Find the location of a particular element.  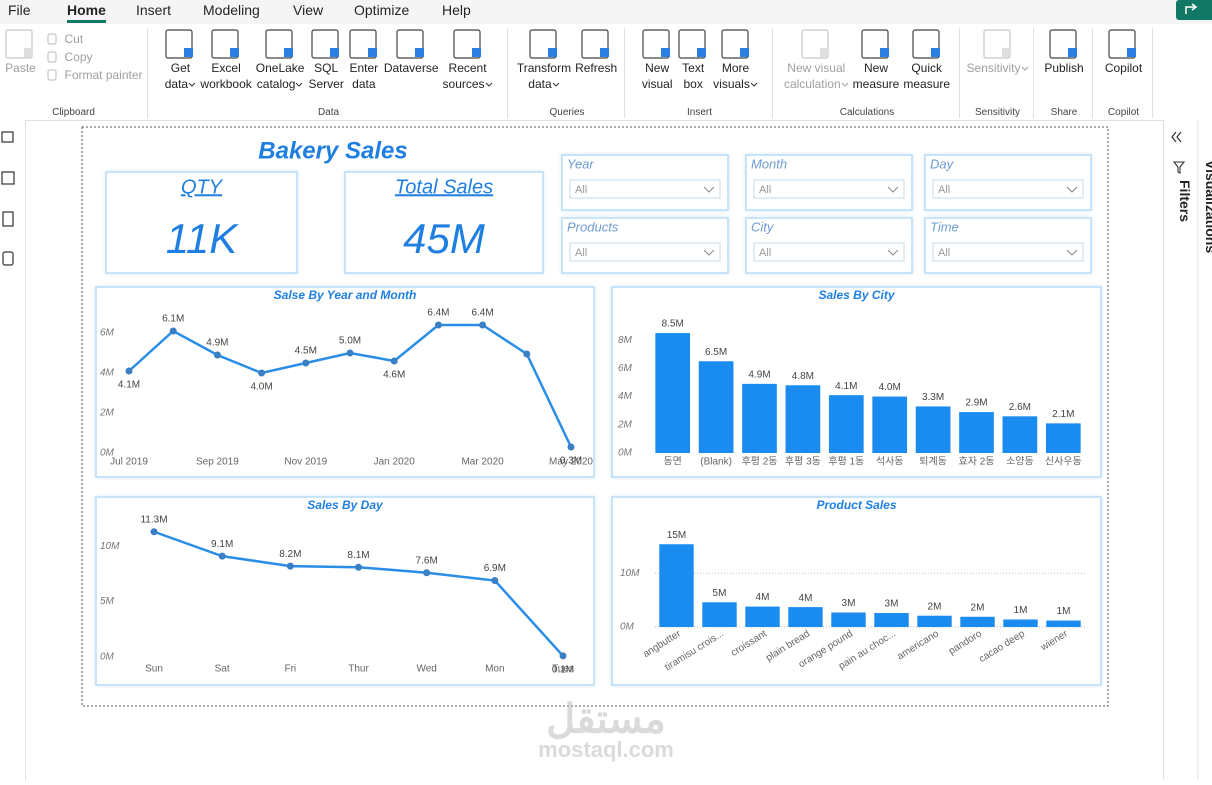

model-view-icon is located at coordinates (8, 219).